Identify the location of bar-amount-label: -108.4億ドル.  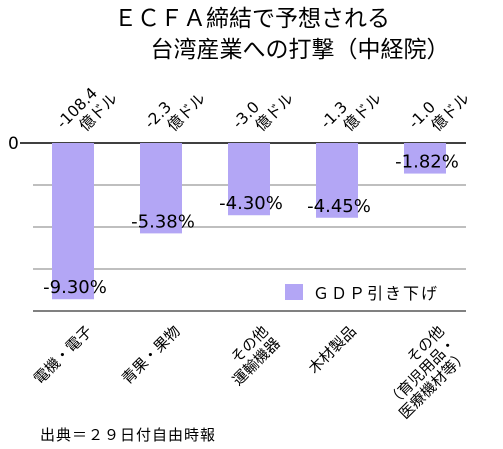
(87, 111).